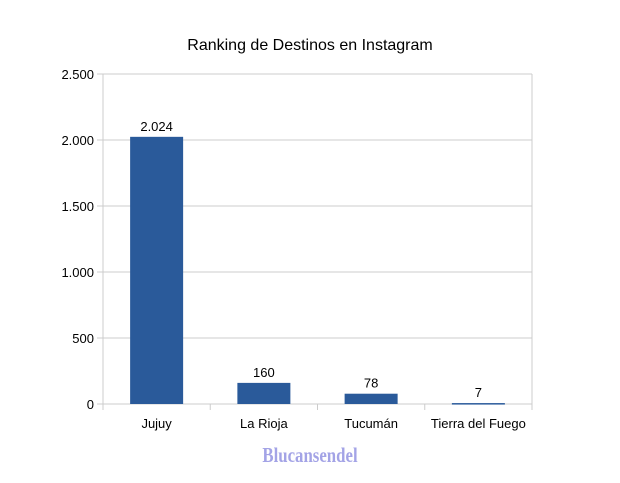 The width and height of the screenshot is (620, 483). I want to click on chart-title: Ranking de Destinos en Instagram, so click(309, 45).